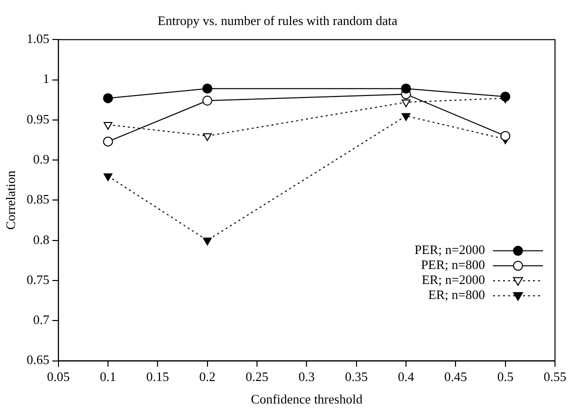 The image size is (580, 412). I want to click on legend-label: ER; n=800, so click(456, 294).